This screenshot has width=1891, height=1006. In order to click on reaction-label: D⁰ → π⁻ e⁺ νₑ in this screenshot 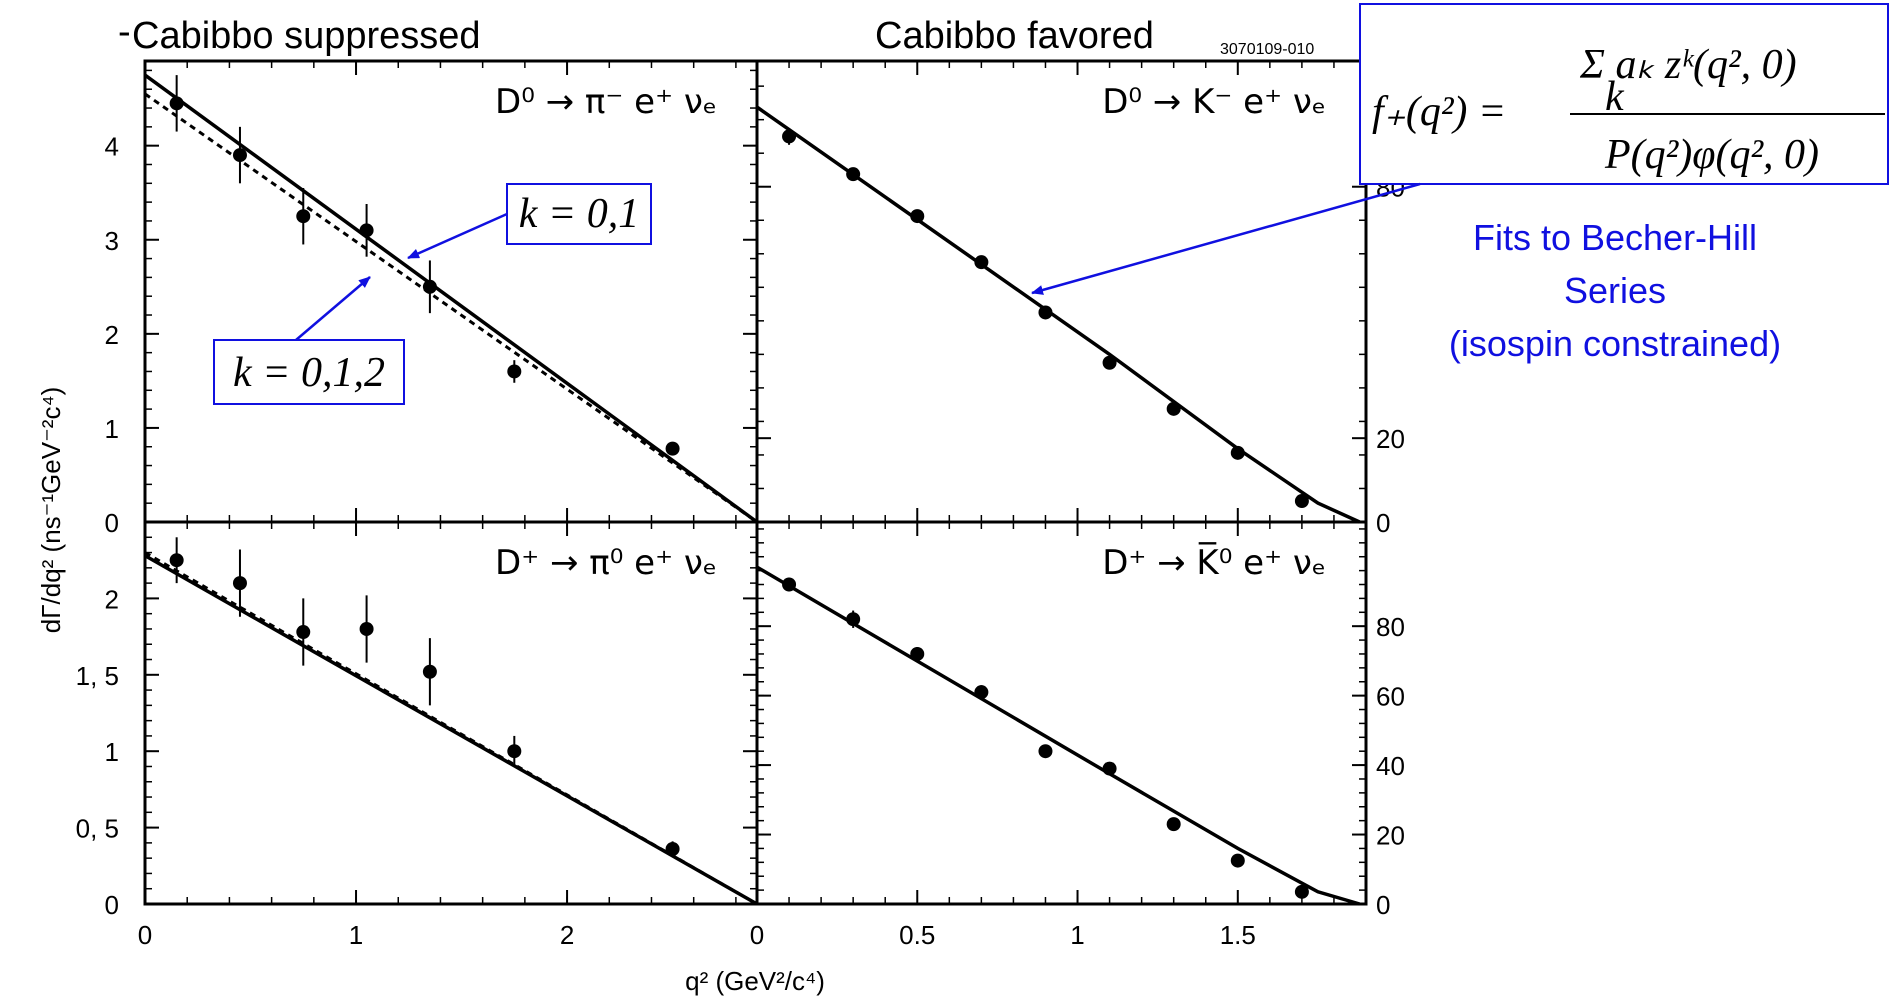, I will do `click(606, 102)`.